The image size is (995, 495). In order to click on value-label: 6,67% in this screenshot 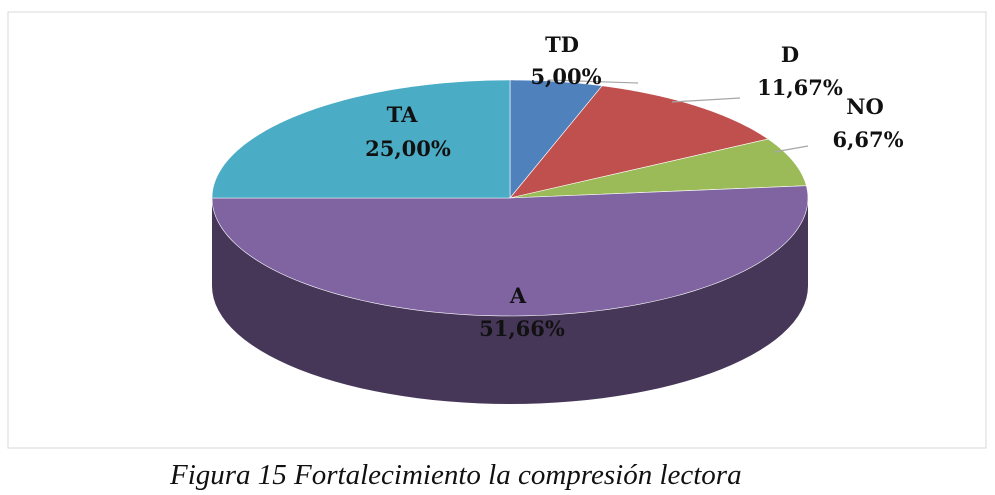, I will do `click(867, 139)`.